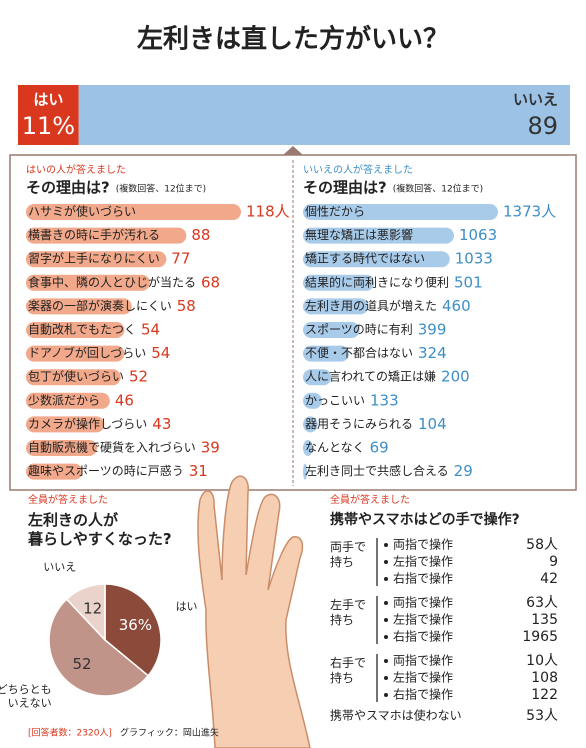  I want to click on bar-value: 1373人, so click(529, 212).